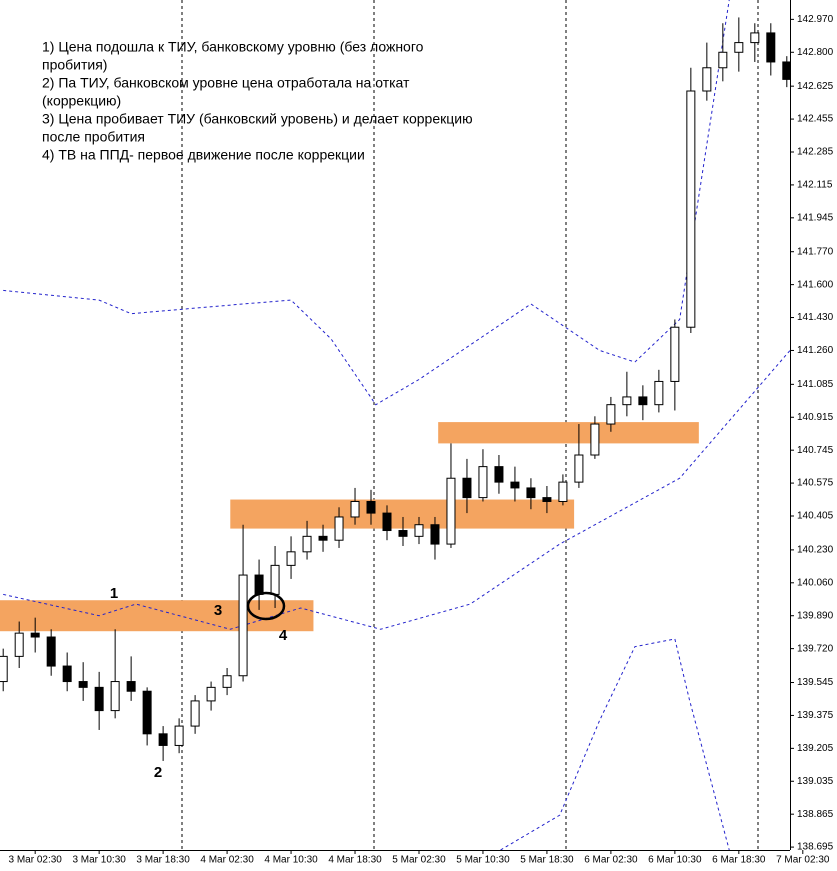 The width and height of the screenshot is (837, 871). Describe the element at coordinates (815, 483) in the screenshot. I see `y-tick-label: 140.575` at that location.